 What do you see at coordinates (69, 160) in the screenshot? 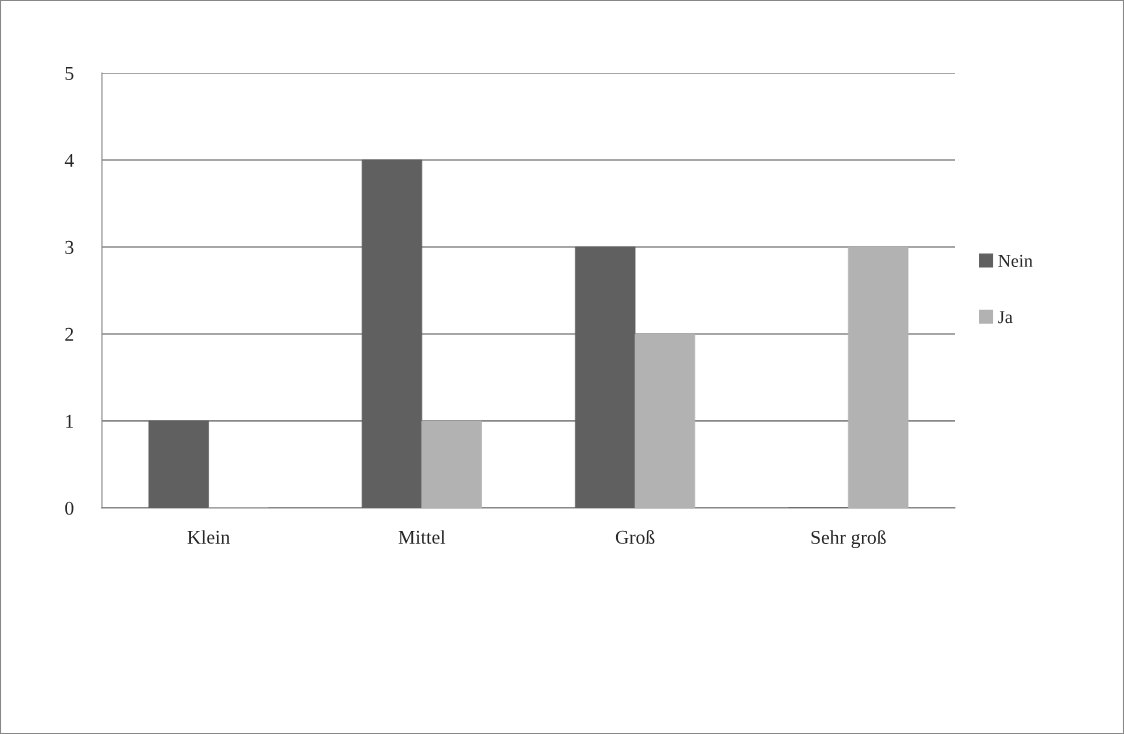
I see `y-tick-label: 4` at bounding box center [69, 160].